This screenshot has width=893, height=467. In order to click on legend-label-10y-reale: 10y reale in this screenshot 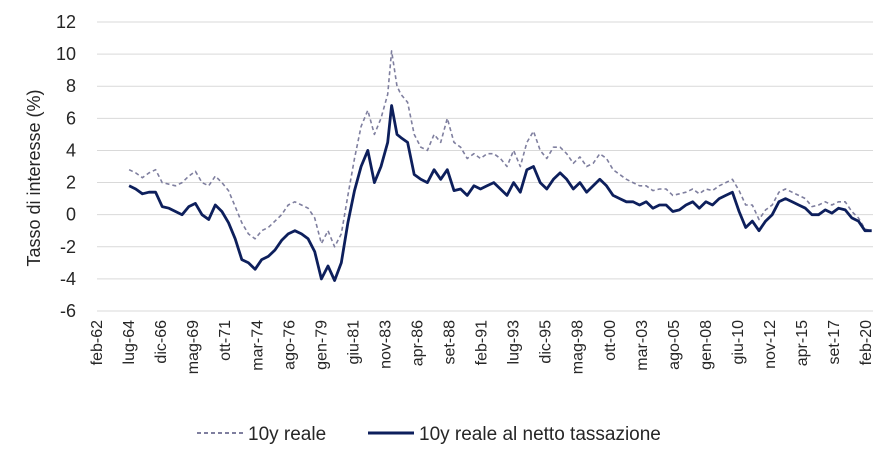, I will do `click(287, 434)`.